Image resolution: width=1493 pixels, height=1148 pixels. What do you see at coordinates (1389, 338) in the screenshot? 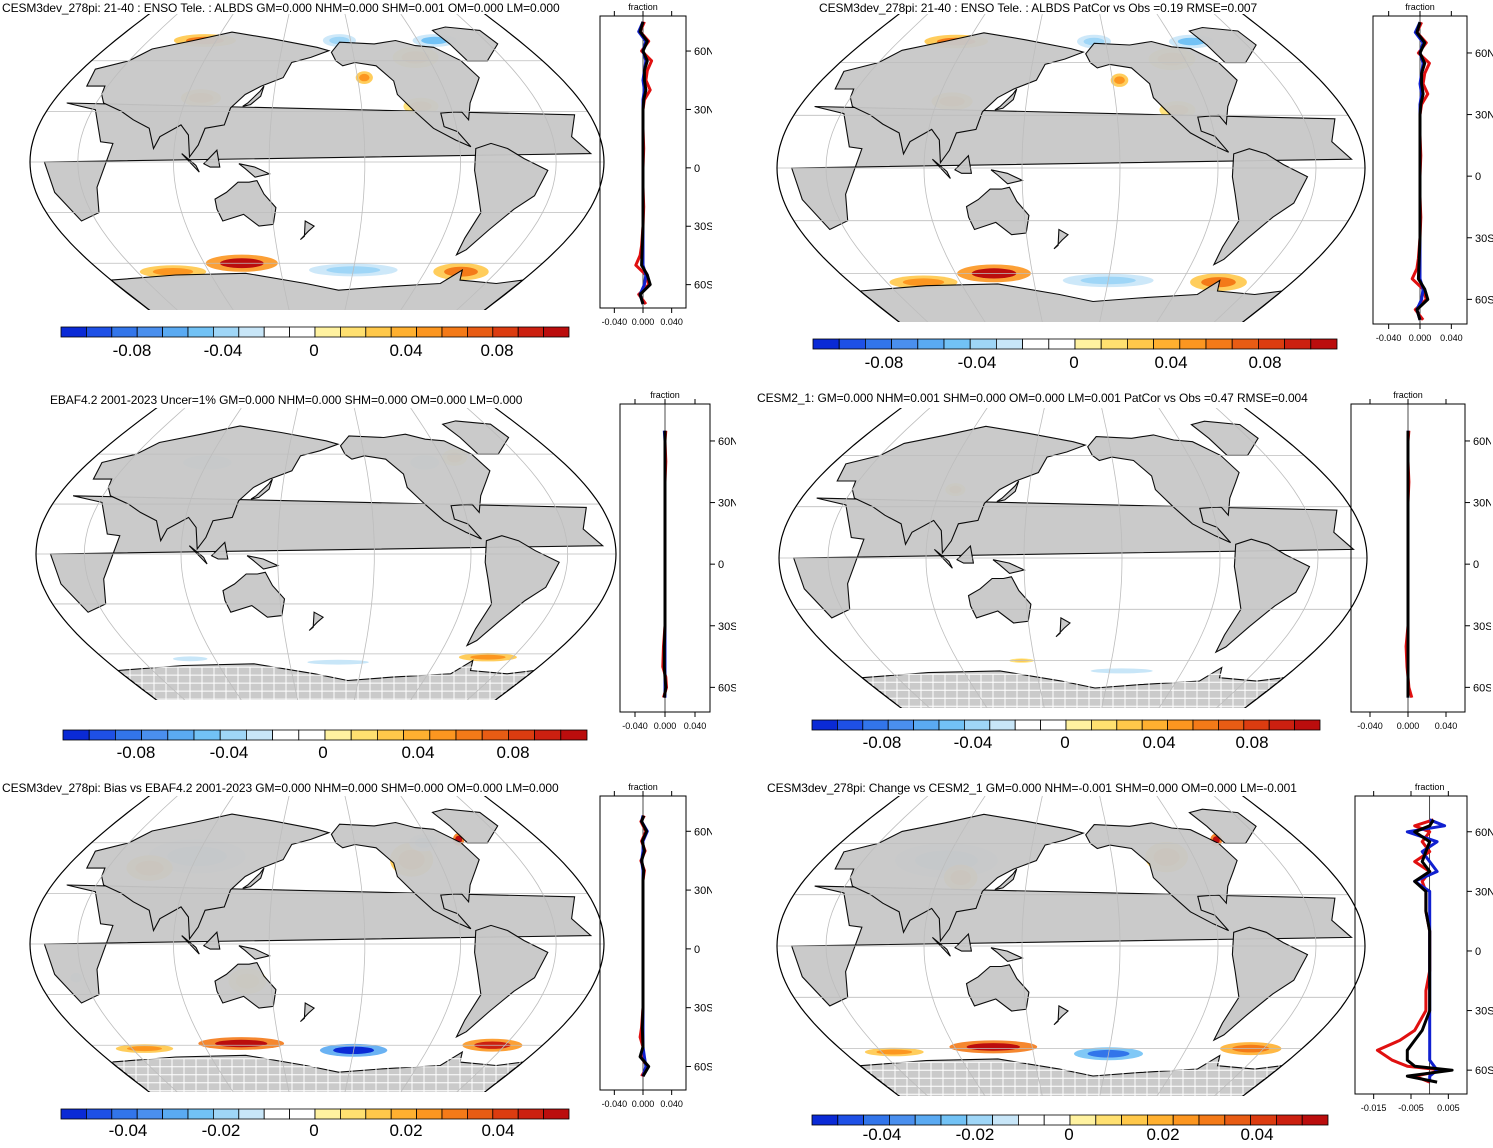
I see `x-tick-label: -0.040` at bounding box center [1389, 338].